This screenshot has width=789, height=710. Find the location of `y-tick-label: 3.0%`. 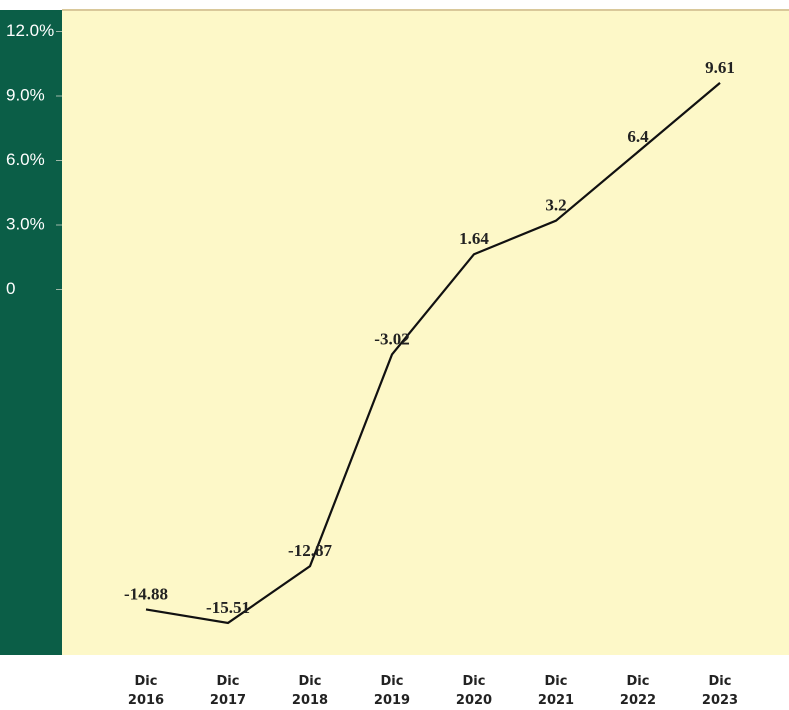

y-tick-label: 3.0% is located at coordinates (25, 223).